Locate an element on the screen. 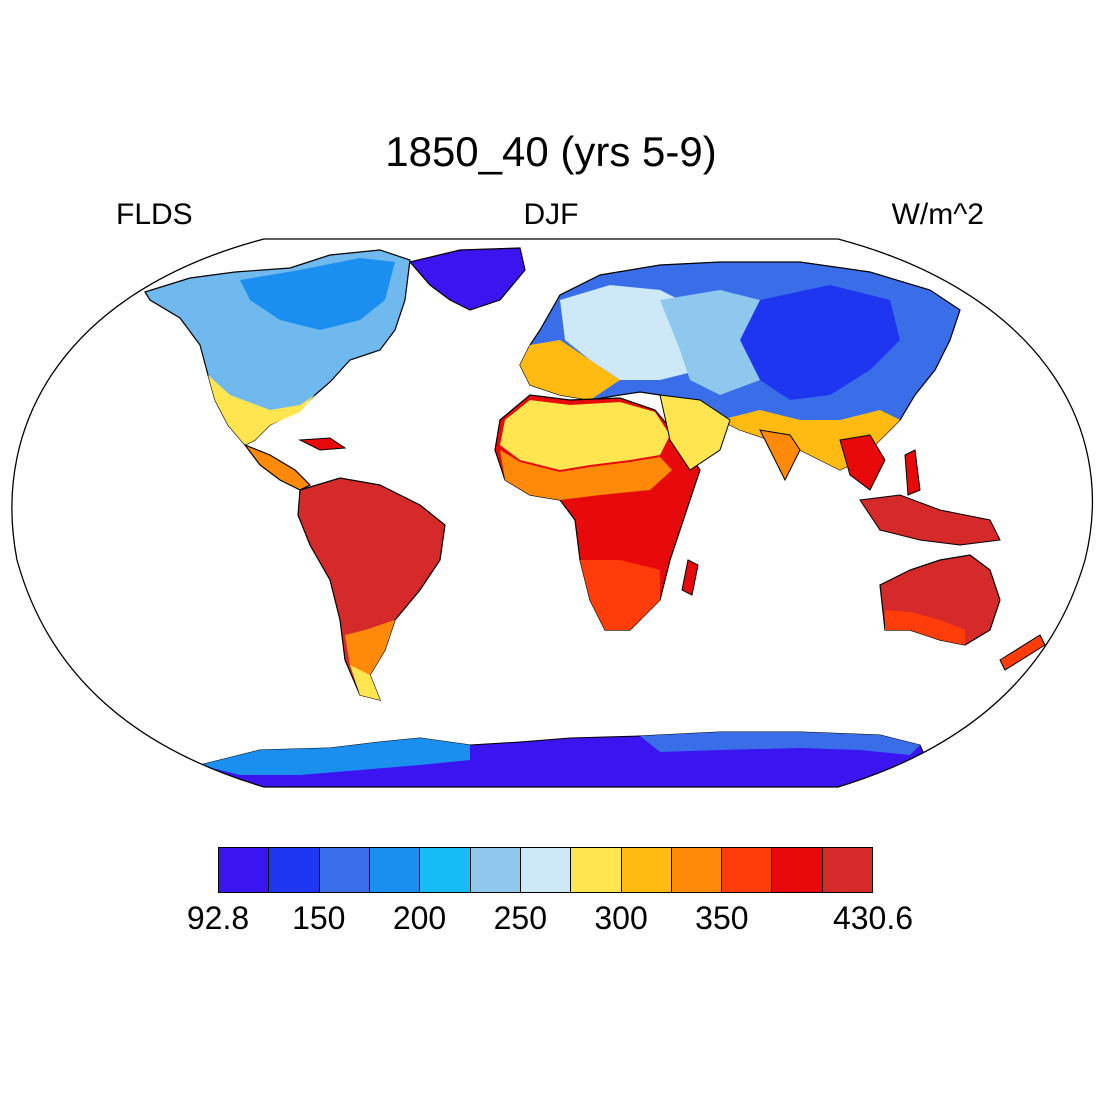 The height and width of the screenshot is (1102, 1102). map-title: 1850_40 (yrs 5-9) is located at coordinates (551, 151).